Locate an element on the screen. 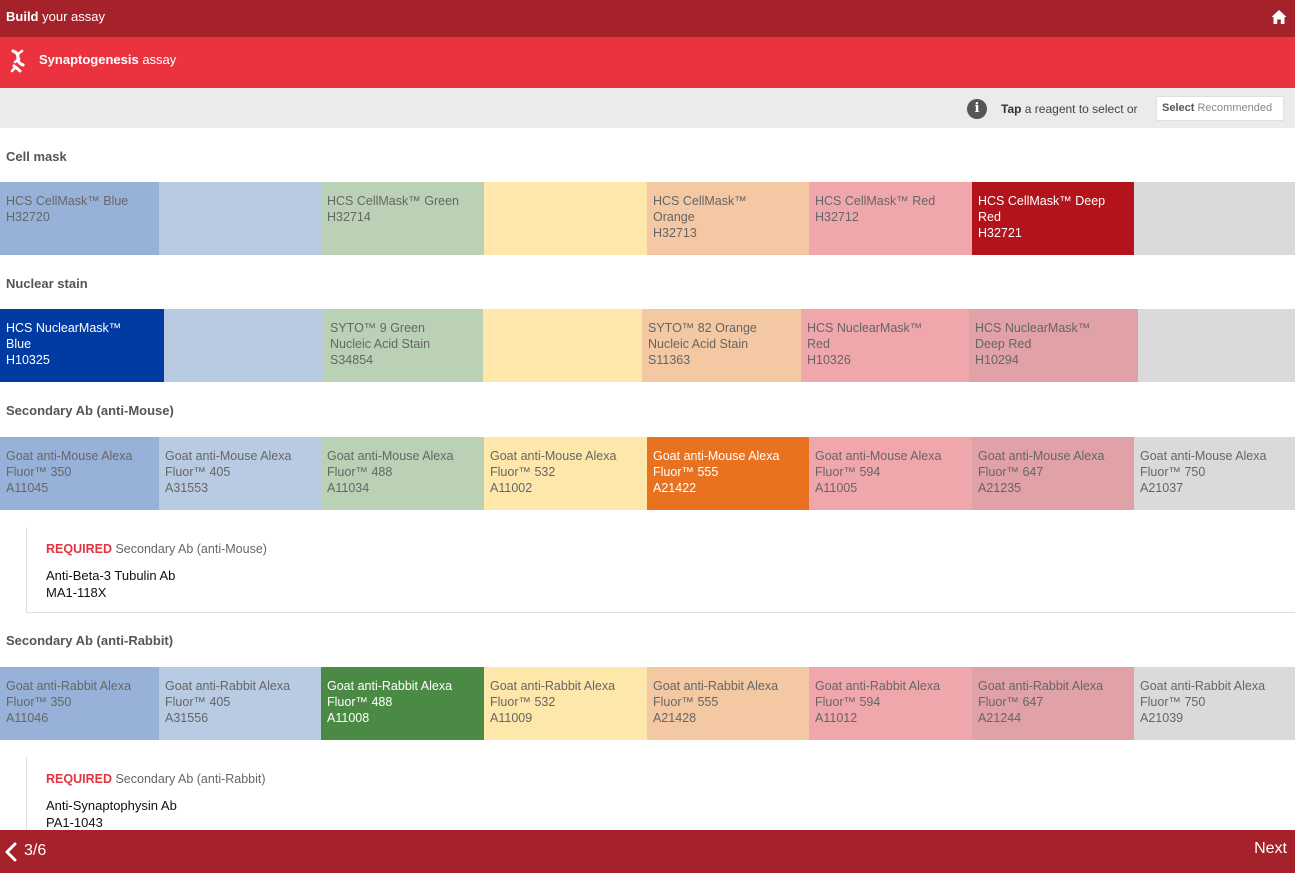 The width and height of the screenshot is (1295, 873). reagent-tile: Goat anti-Rabbit Alexa Fluor™ 350 A11046 is located at coordinates (79, 703).